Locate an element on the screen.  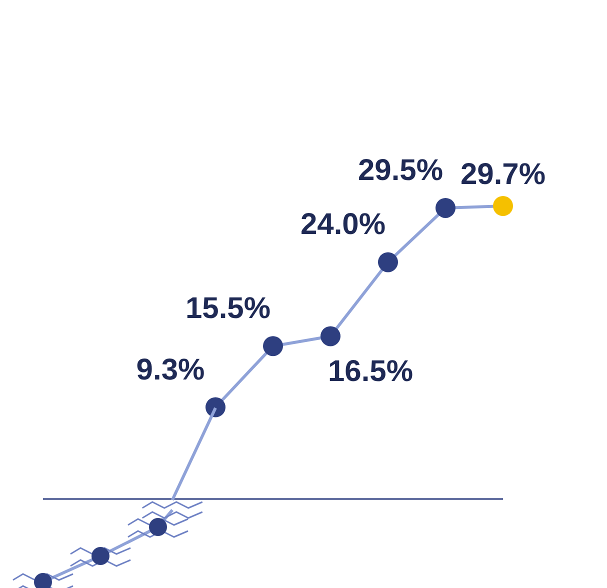
data-label: 24.0% is located at coordinates (343, 225).